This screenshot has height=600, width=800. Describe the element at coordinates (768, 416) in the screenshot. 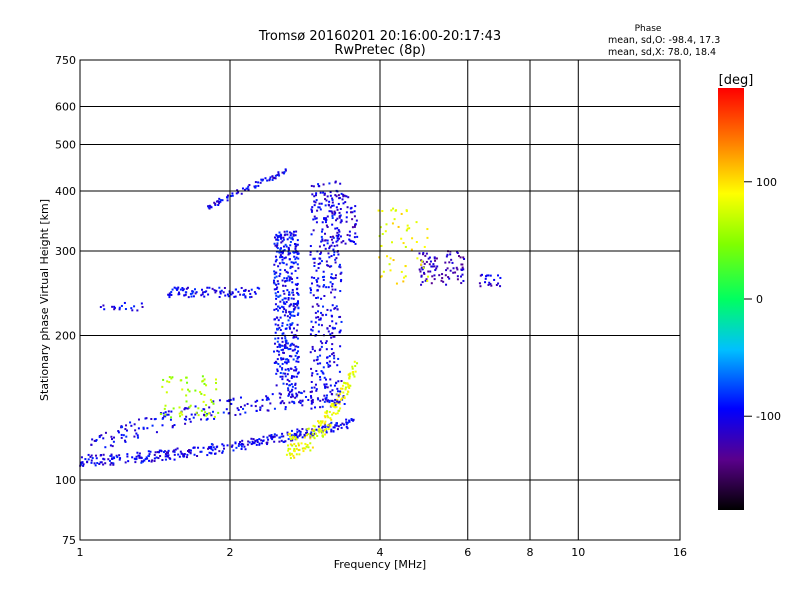

I see `colorbar-tick-label: -100` at that location.